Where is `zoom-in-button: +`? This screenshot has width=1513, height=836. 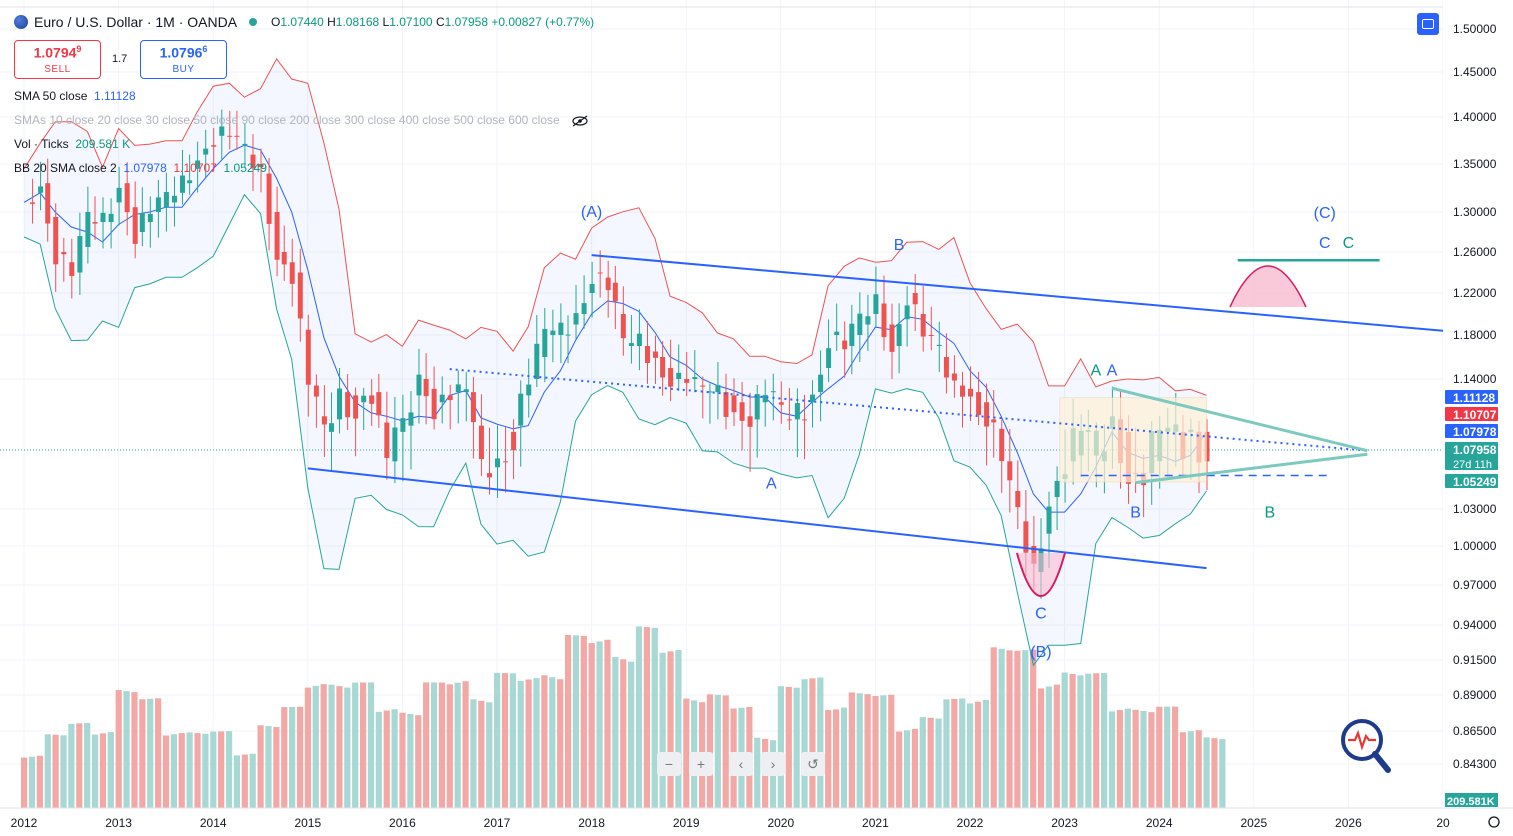 zoom-in-button: + is located at coordinates (701, 764).